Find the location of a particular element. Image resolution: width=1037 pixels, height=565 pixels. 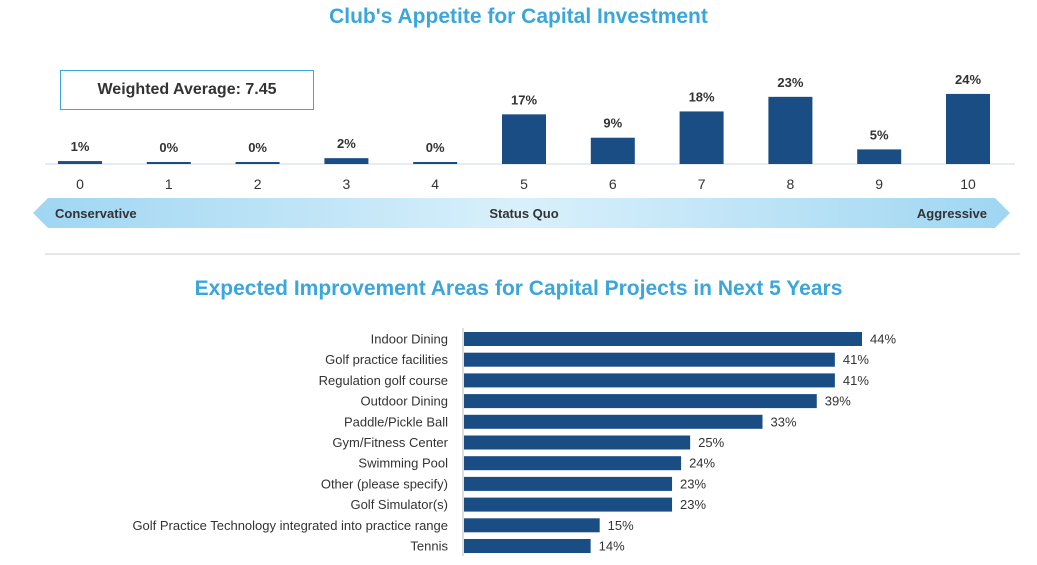

category-label-golf-simulator-s: Golf Simulator(s) is located at coordinates (399, 504).